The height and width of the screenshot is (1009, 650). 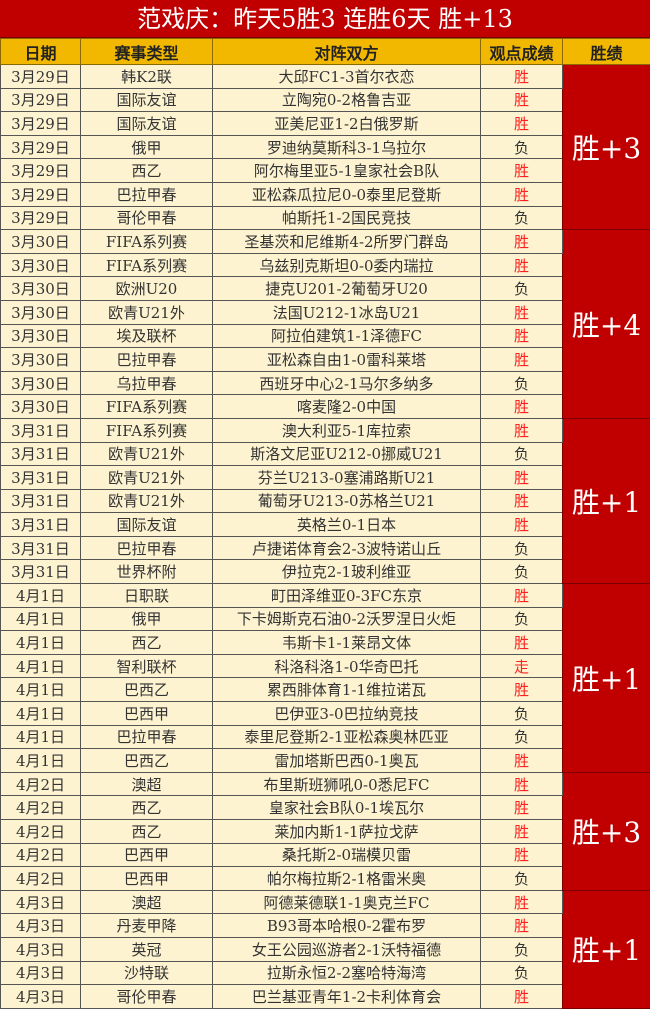 I want to click on match-cell: 阿尔梅里亚5-1皇家社会B队, so click(x=347, y=171).